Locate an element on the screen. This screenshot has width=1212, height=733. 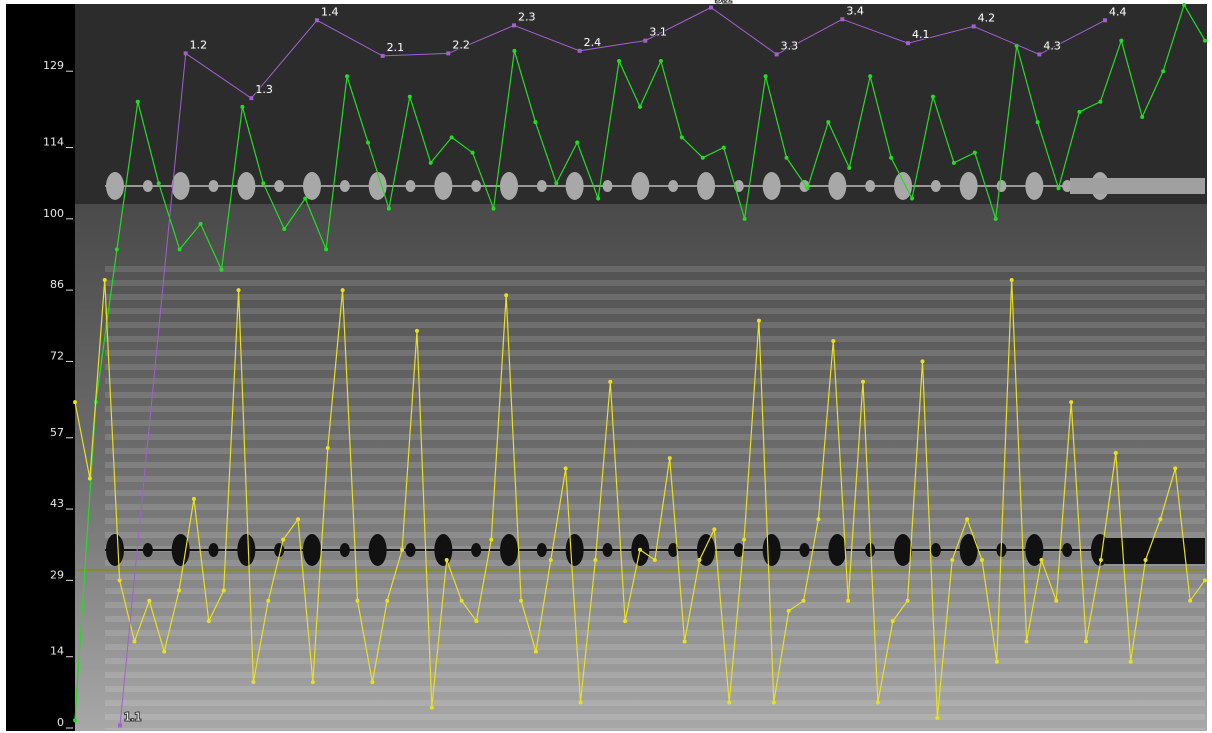
y-tick-label: 29 is located at coordinates (57, 574).